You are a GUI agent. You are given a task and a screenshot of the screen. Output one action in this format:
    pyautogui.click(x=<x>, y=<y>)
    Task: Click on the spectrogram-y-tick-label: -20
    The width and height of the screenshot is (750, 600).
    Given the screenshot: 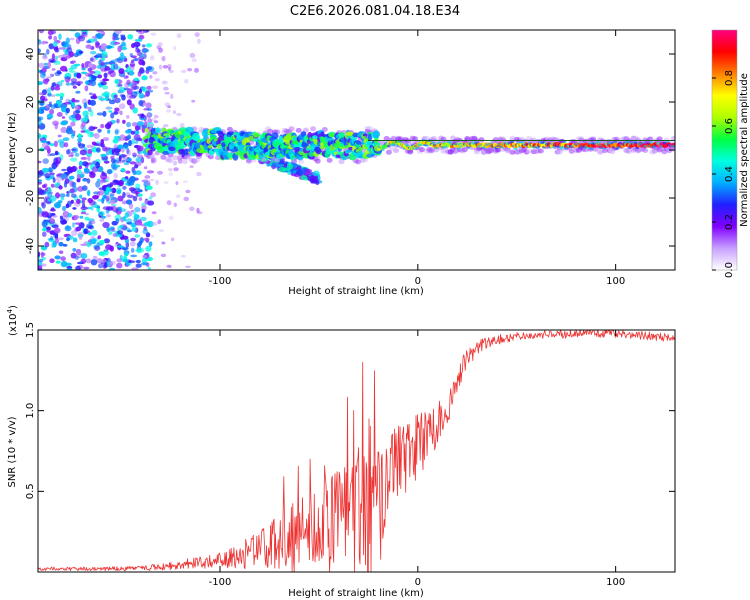 What is the action you would take?
    pyautogui.click(x=30, y=198)
    